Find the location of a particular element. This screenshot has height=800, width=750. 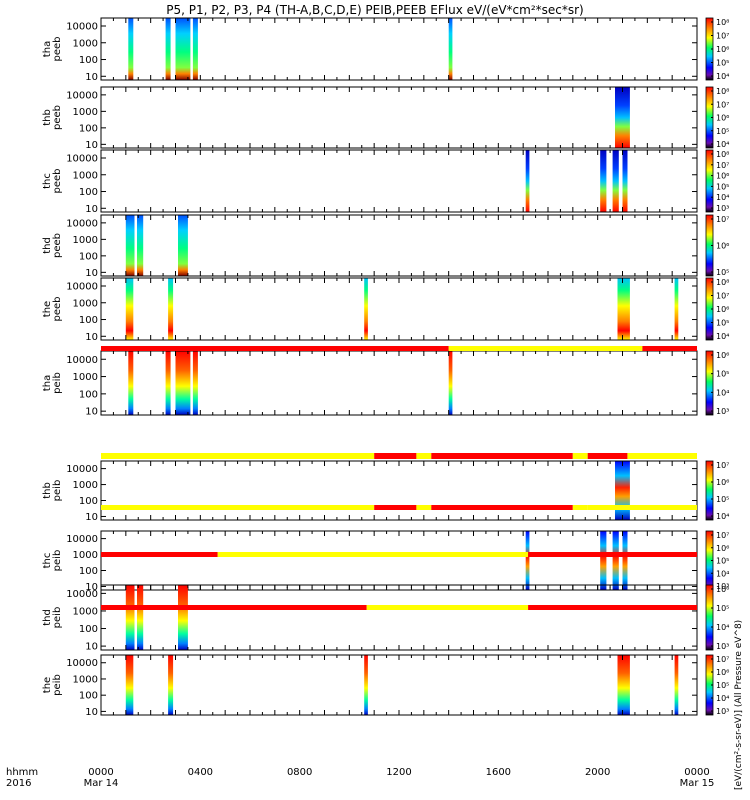

panel-label: thb is located at coordinates (47, 490).